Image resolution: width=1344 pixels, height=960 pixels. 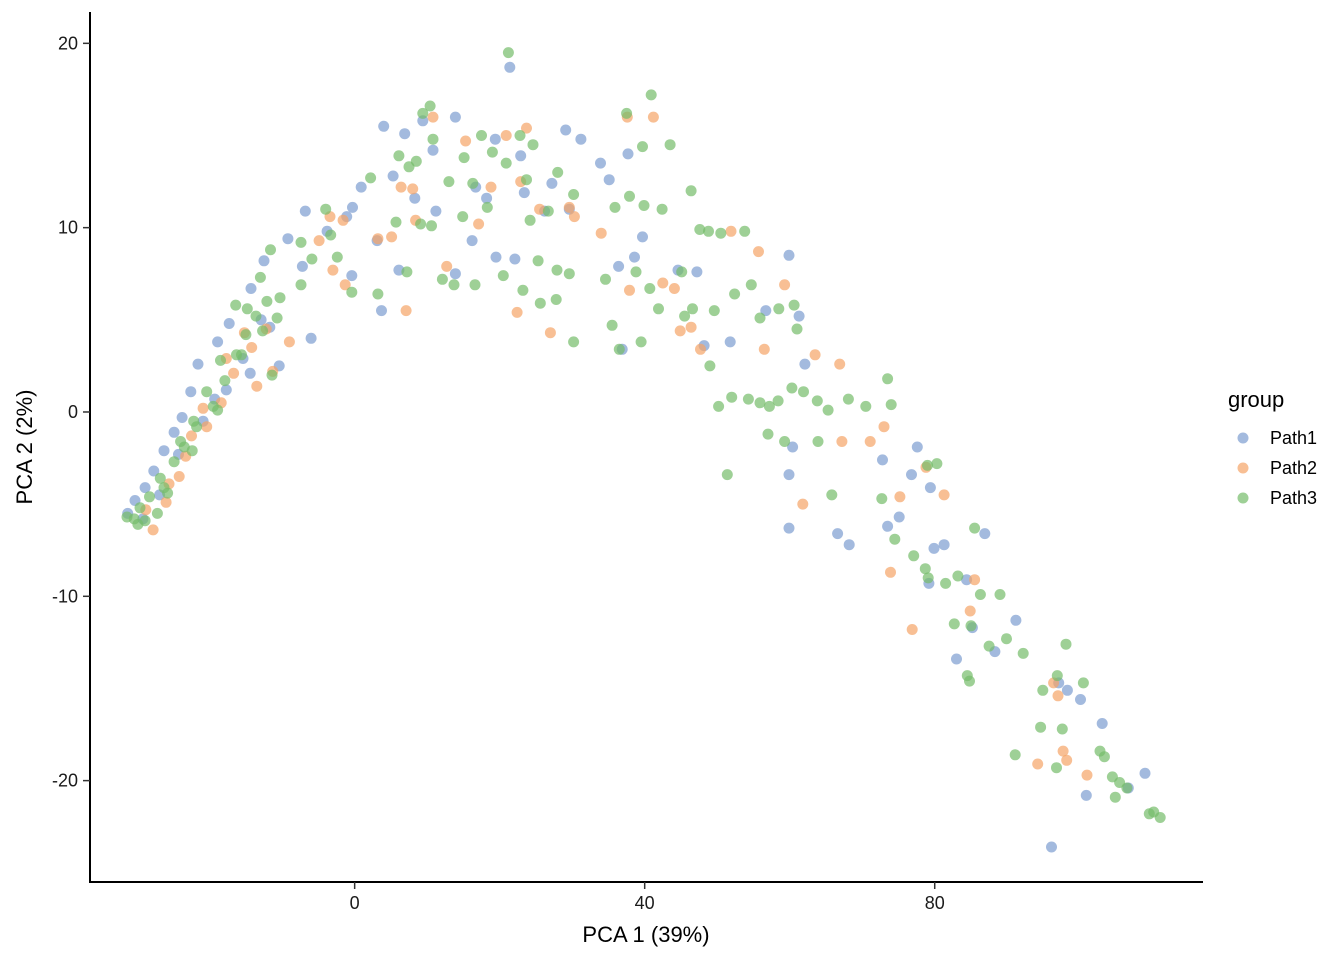 I want to click on legend-key-path1, so click(x=1243, y=438).